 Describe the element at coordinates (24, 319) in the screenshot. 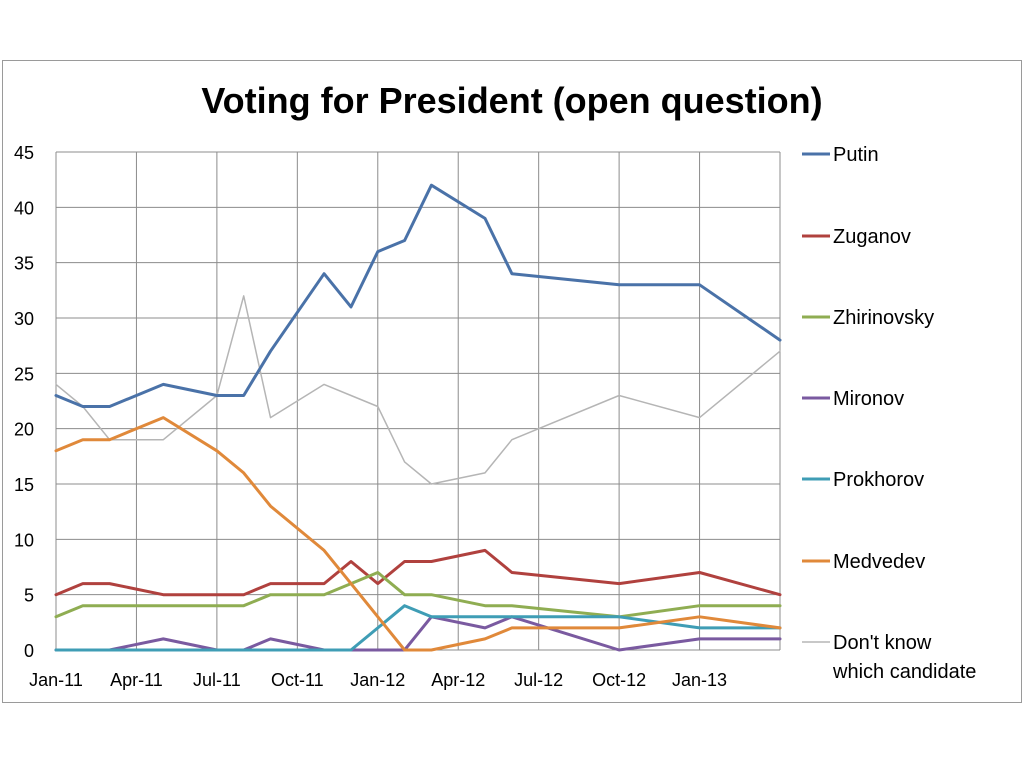

I see `y-tick-label: 30` at that location.